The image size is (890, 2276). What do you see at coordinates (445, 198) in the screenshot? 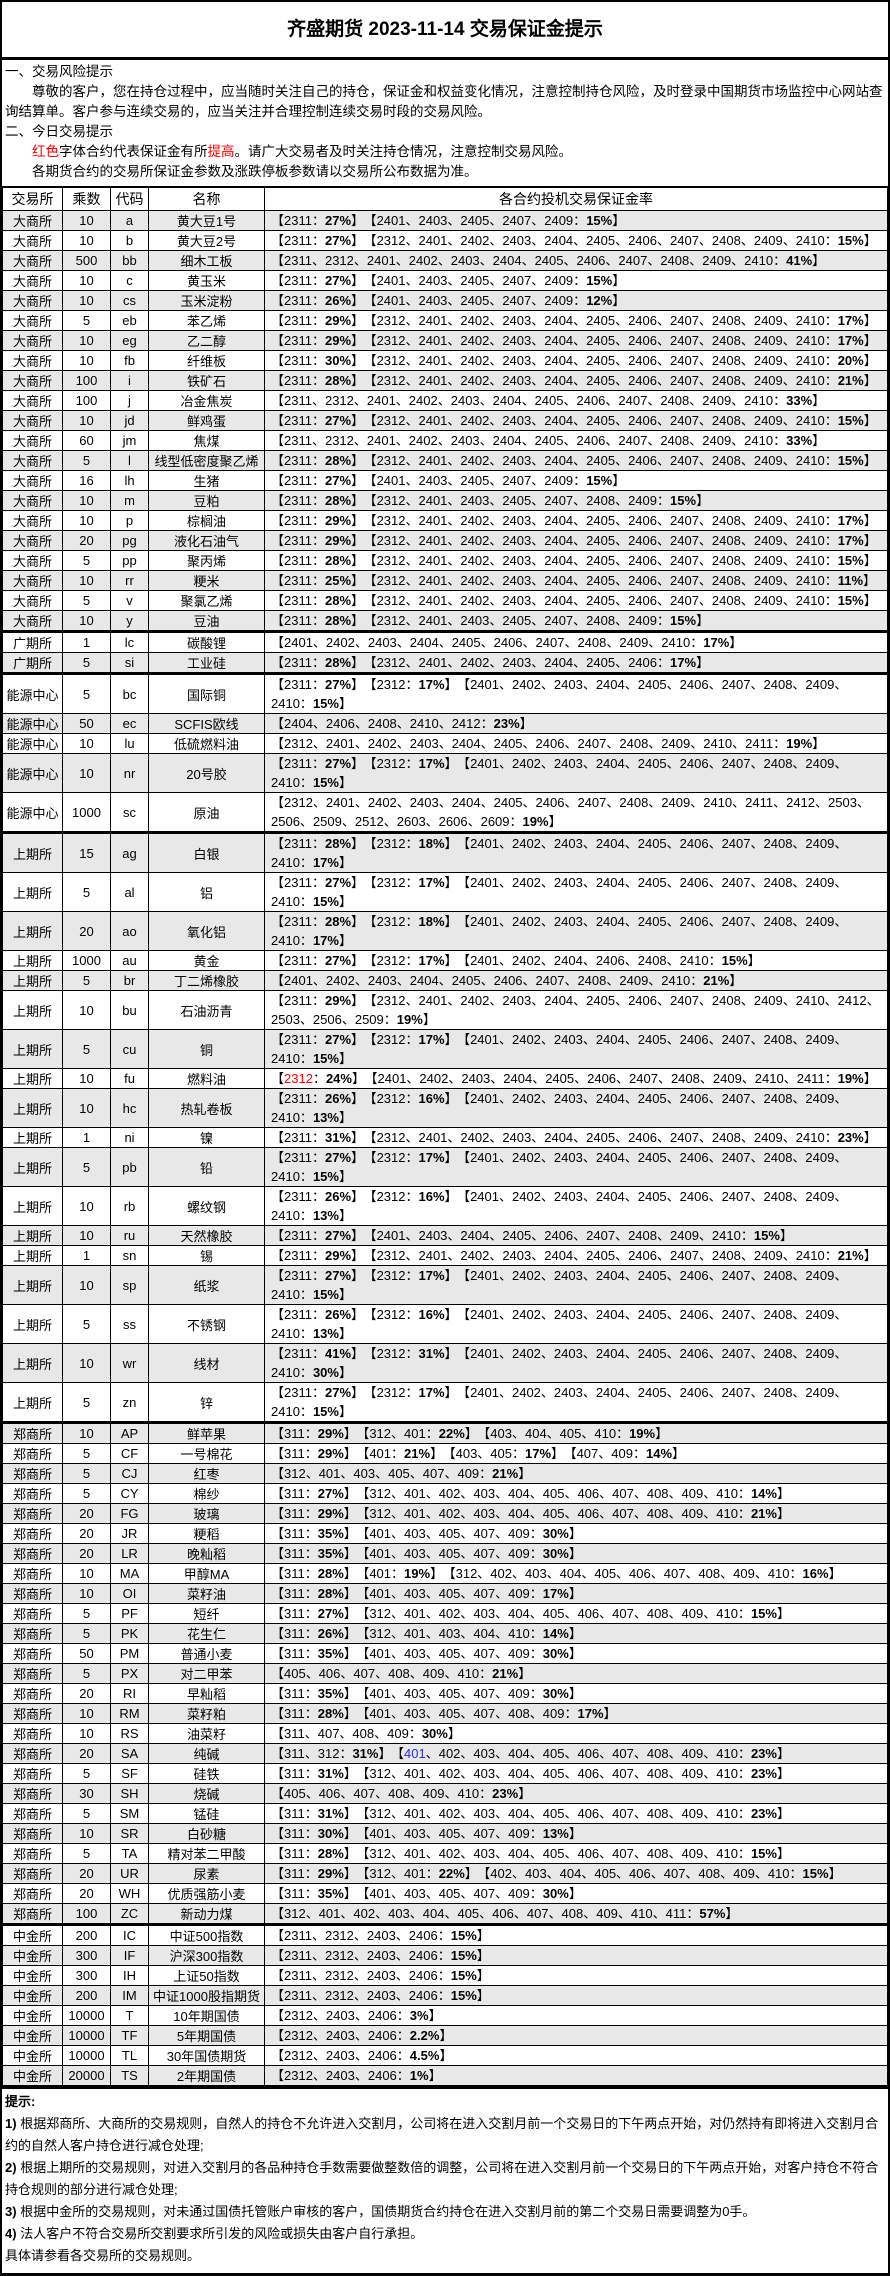
I see `table-header: 交易所 乘数 代码 名称 各合约投机交易保证金率` at bounding box center [445, 198].